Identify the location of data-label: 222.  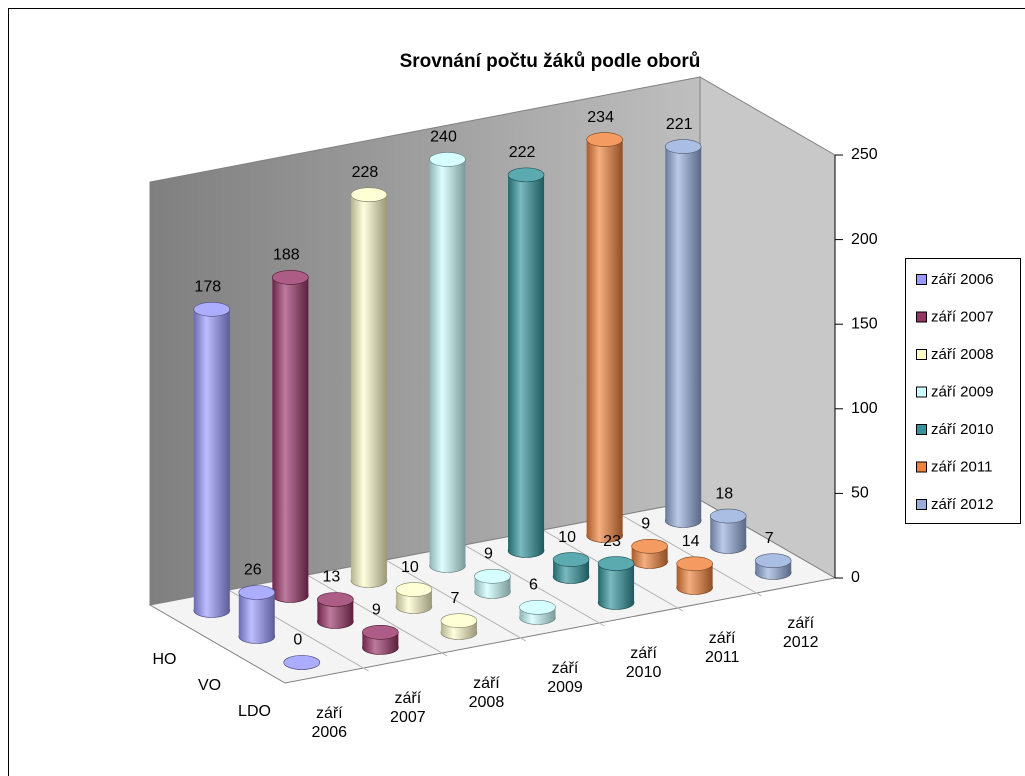
(522, 152).